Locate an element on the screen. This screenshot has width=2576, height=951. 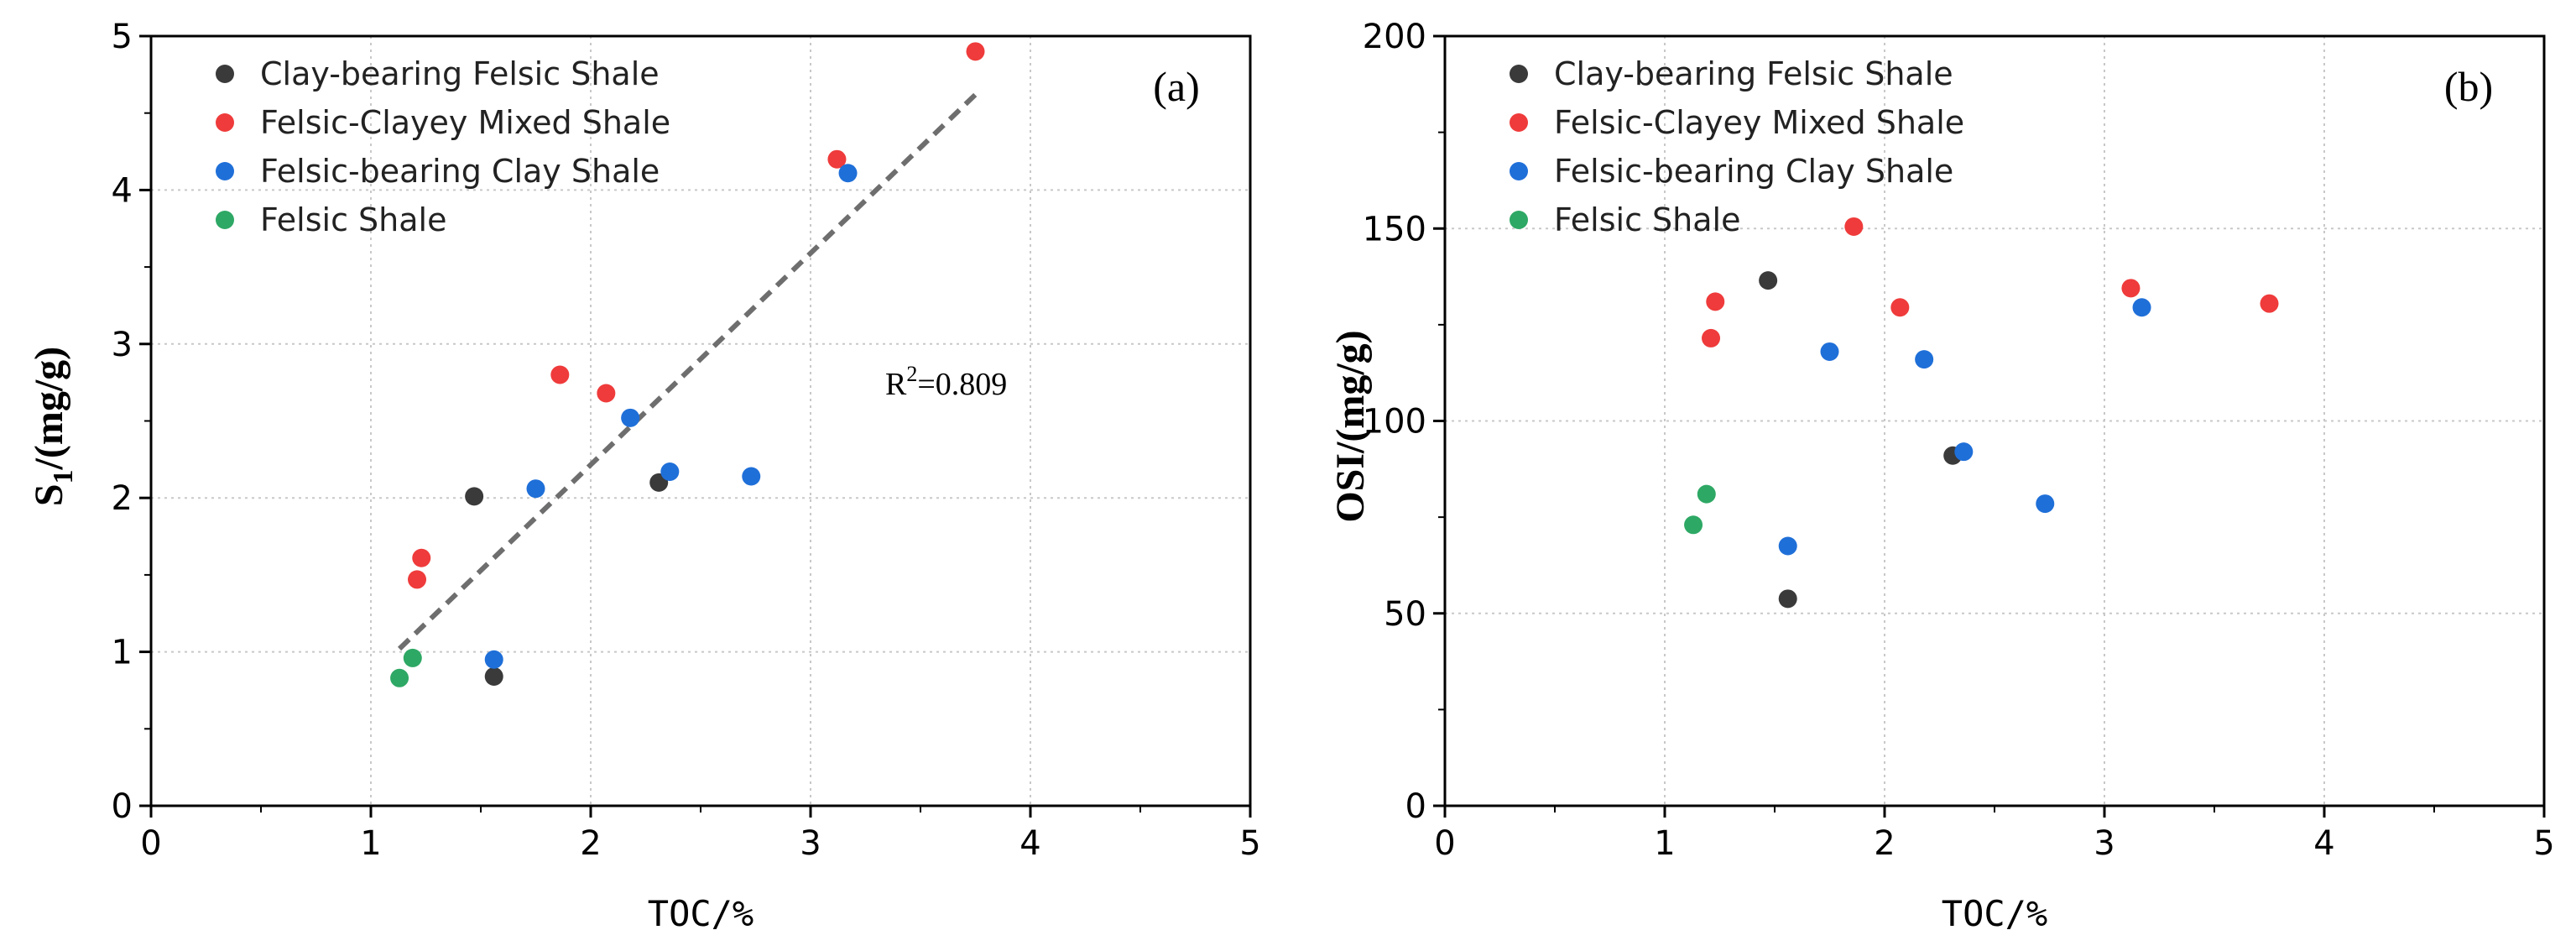
r-squared-superscript: 2 is located at coordinates (911, 374).